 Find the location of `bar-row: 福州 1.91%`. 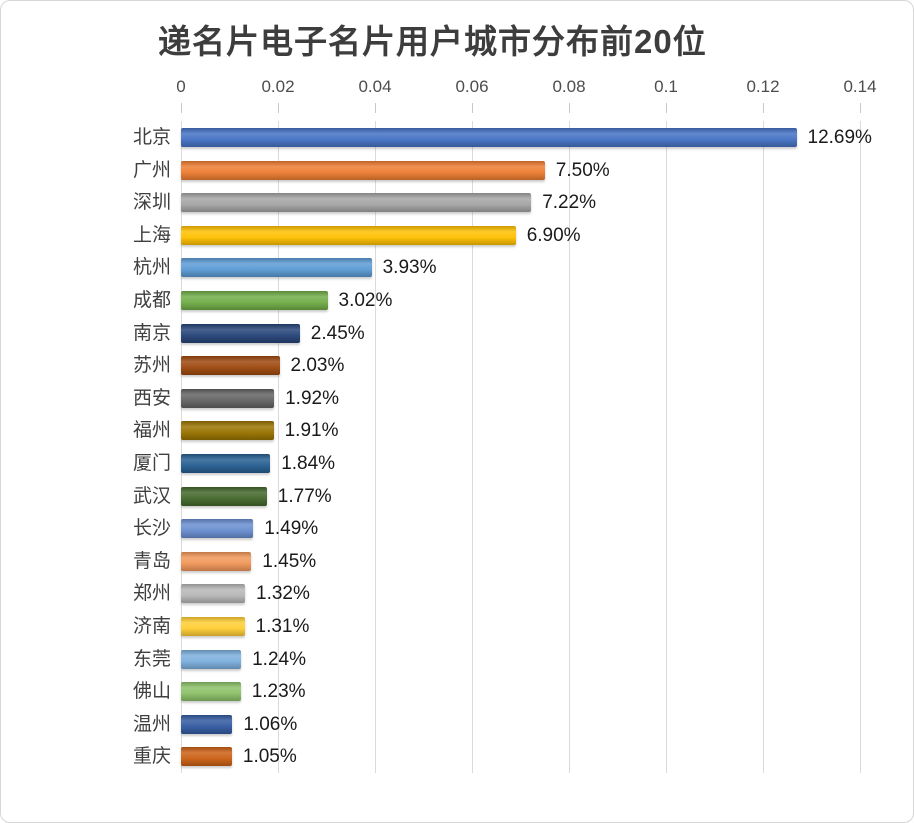

bar-row: 福州 1.91% is located at coordinates (457, 430).